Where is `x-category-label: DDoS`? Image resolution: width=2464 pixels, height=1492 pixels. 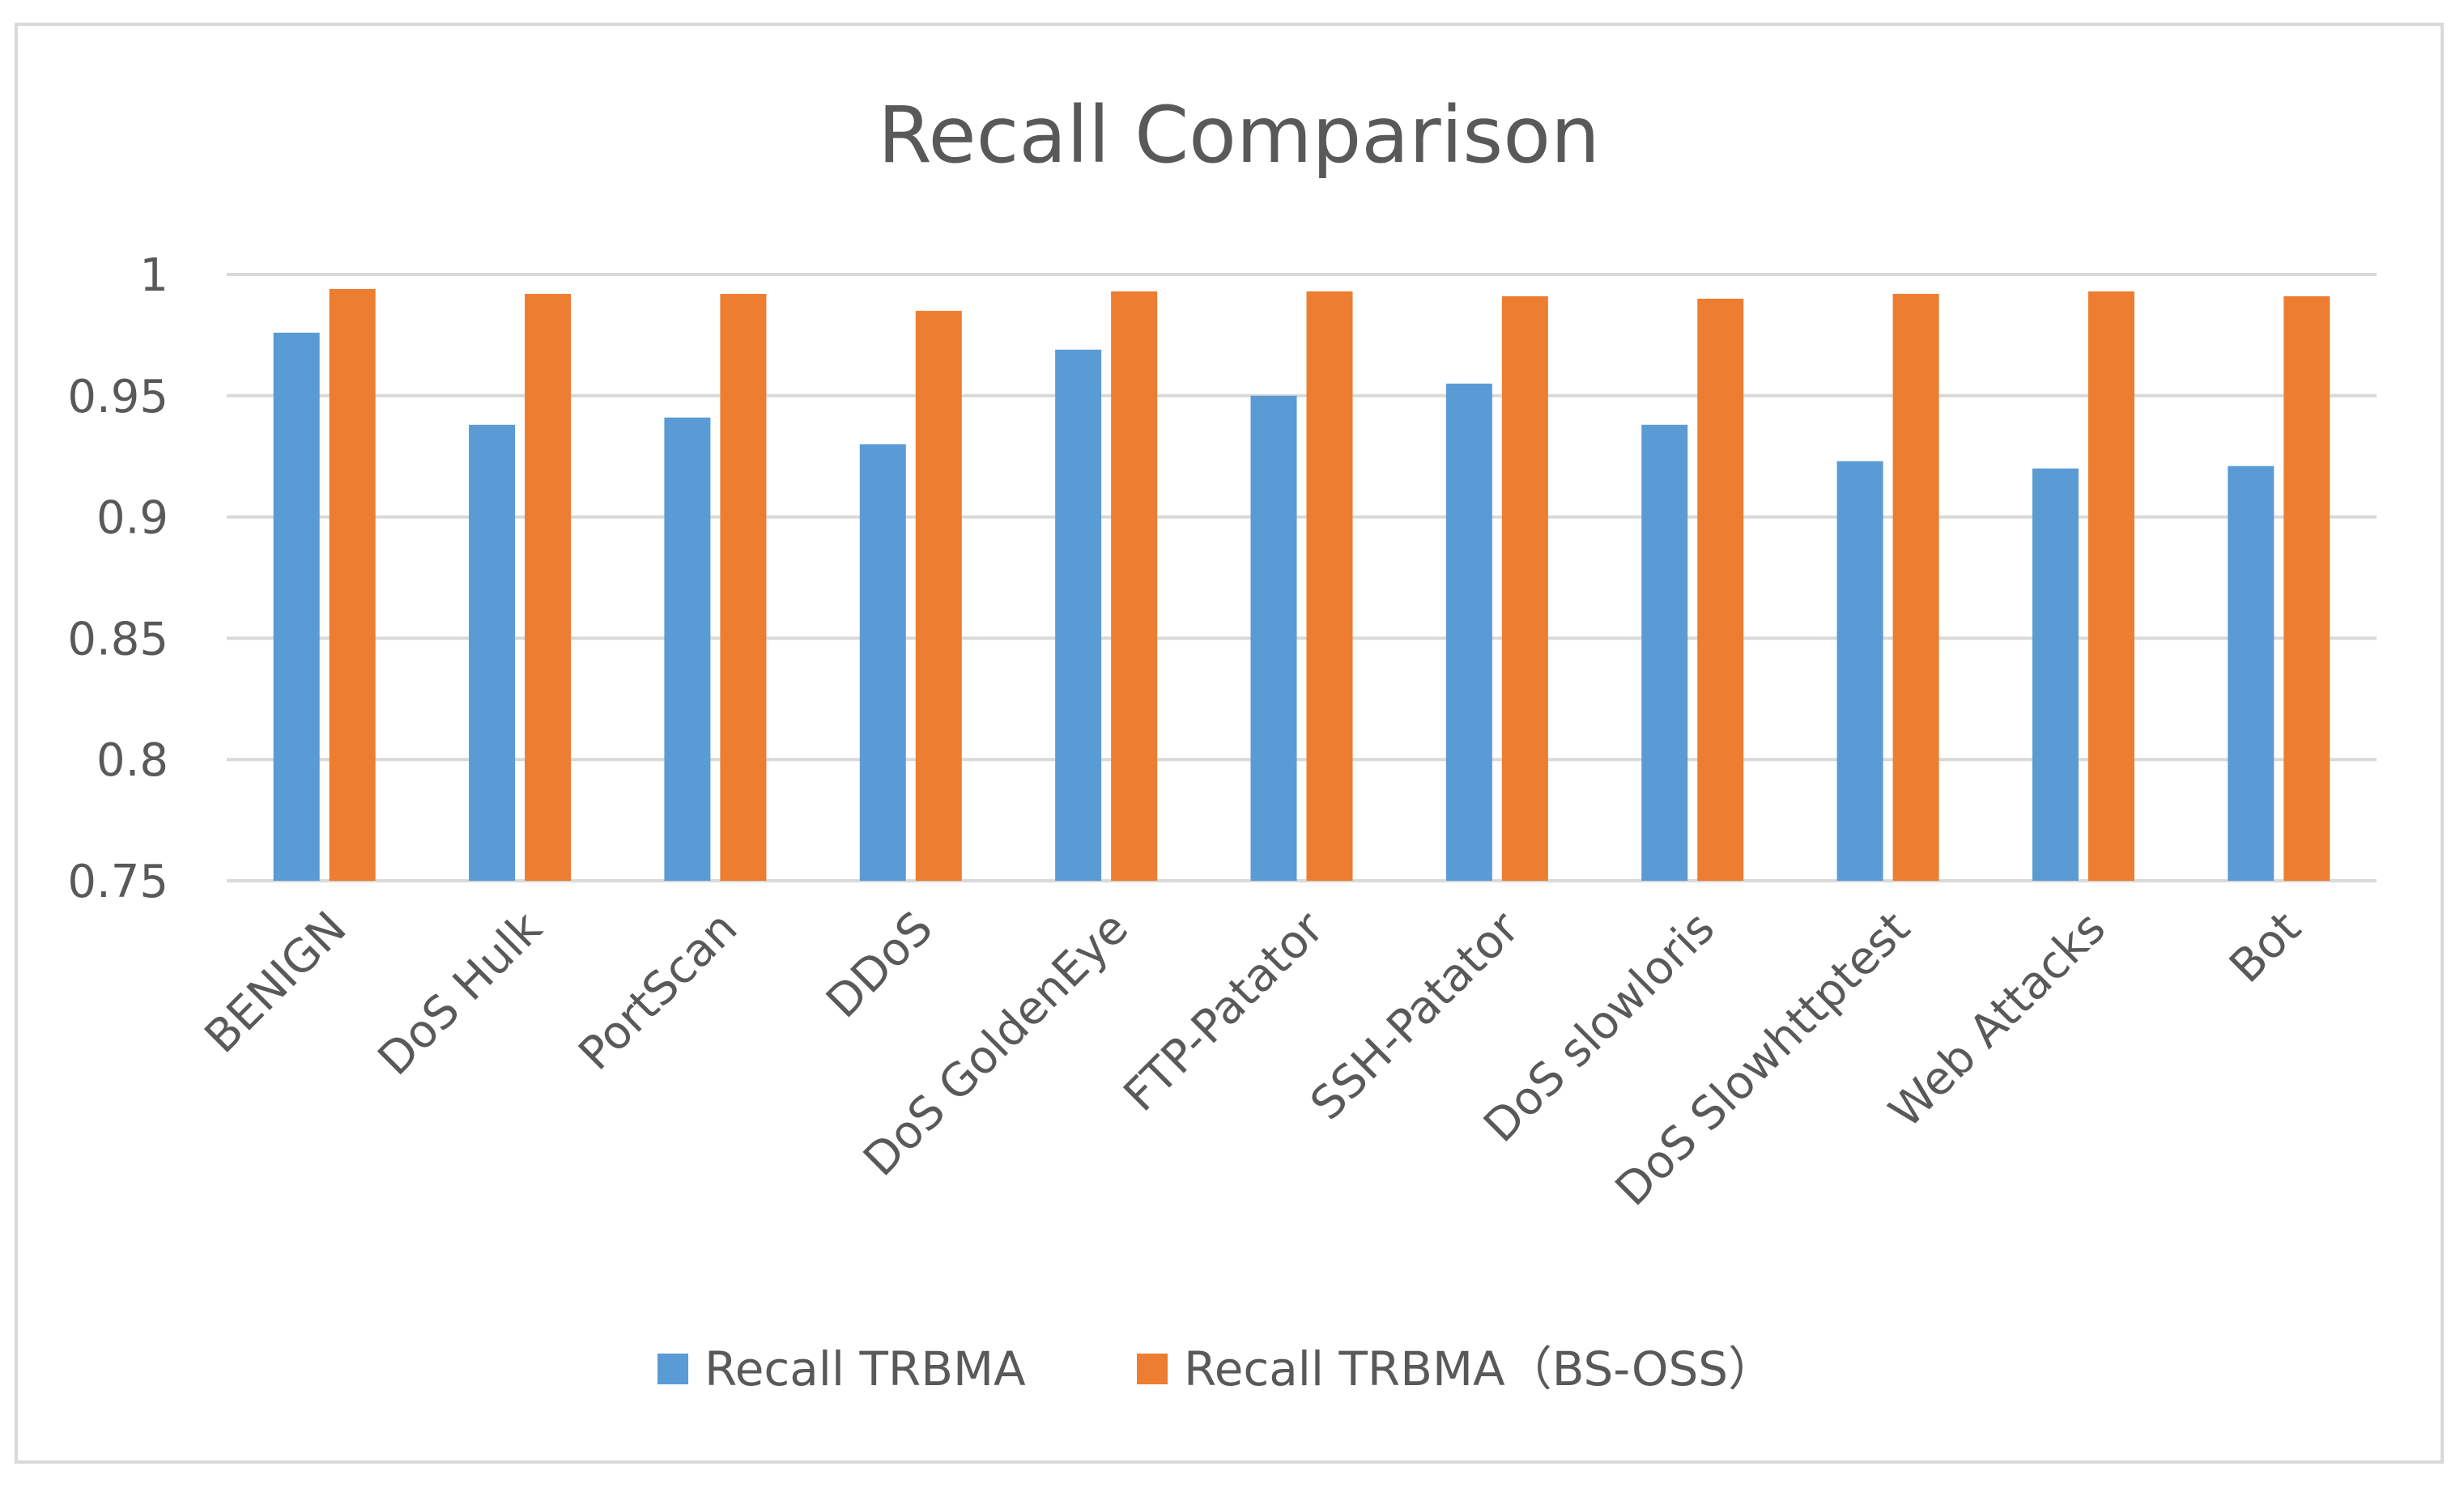 x-category-label: DDoS is located at coordinates (879, 965).